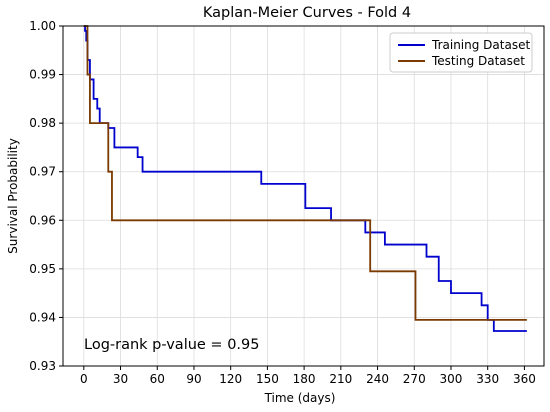 This screenshot has width=550, height=412. Describe the element at coordinates (377, 379) in the screenshot. I see `x-tick-label: 240` at that location.